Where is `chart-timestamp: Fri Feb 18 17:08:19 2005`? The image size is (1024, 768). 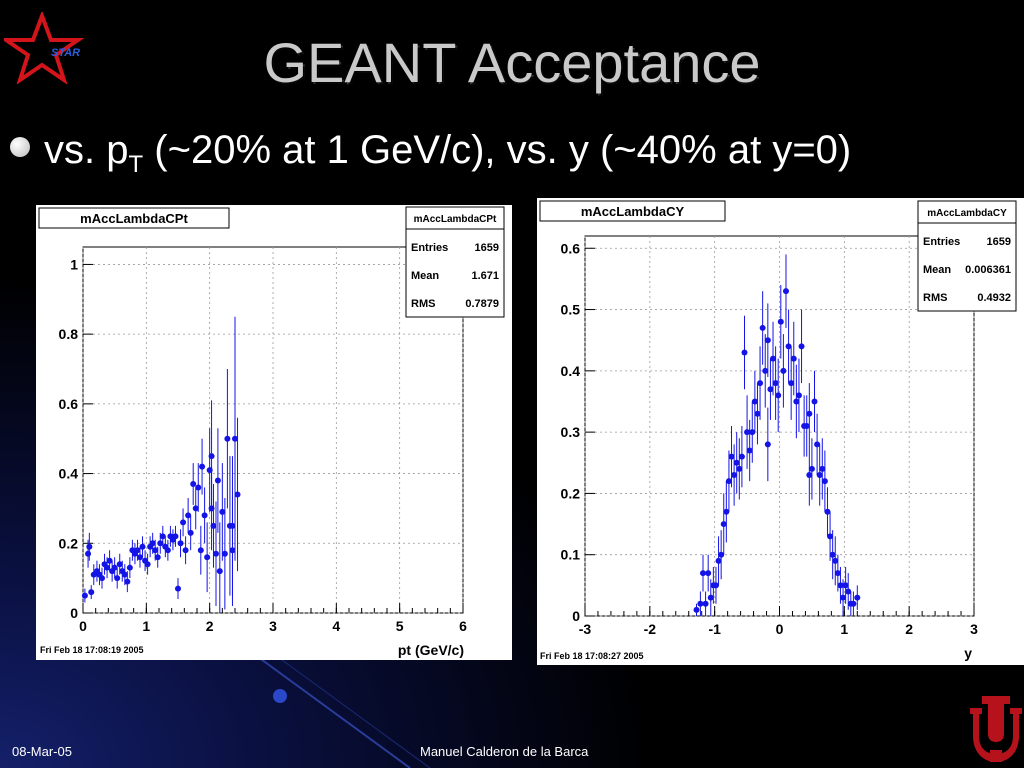 chart-timestamp: Fri Feb 18 17:08:19 2005 is located at coordinates (92, 650).